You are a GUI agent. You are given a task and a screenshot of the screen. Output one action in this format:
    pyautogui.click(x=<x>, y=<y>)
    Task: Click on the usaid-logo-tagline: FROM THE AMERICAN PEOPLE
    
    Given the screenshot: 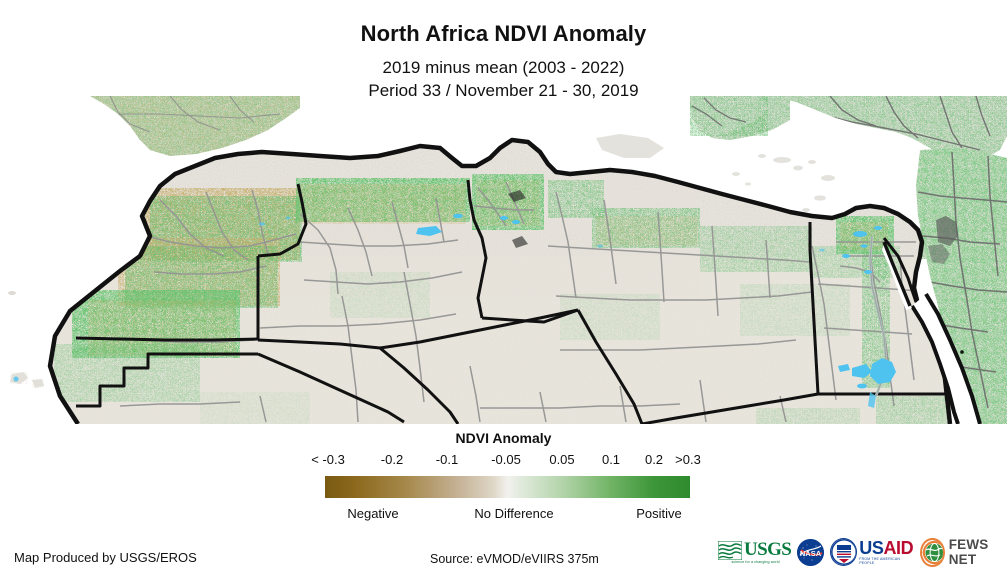 What is the action you would take?
    pyautogui.click(x=880, y=561)
    